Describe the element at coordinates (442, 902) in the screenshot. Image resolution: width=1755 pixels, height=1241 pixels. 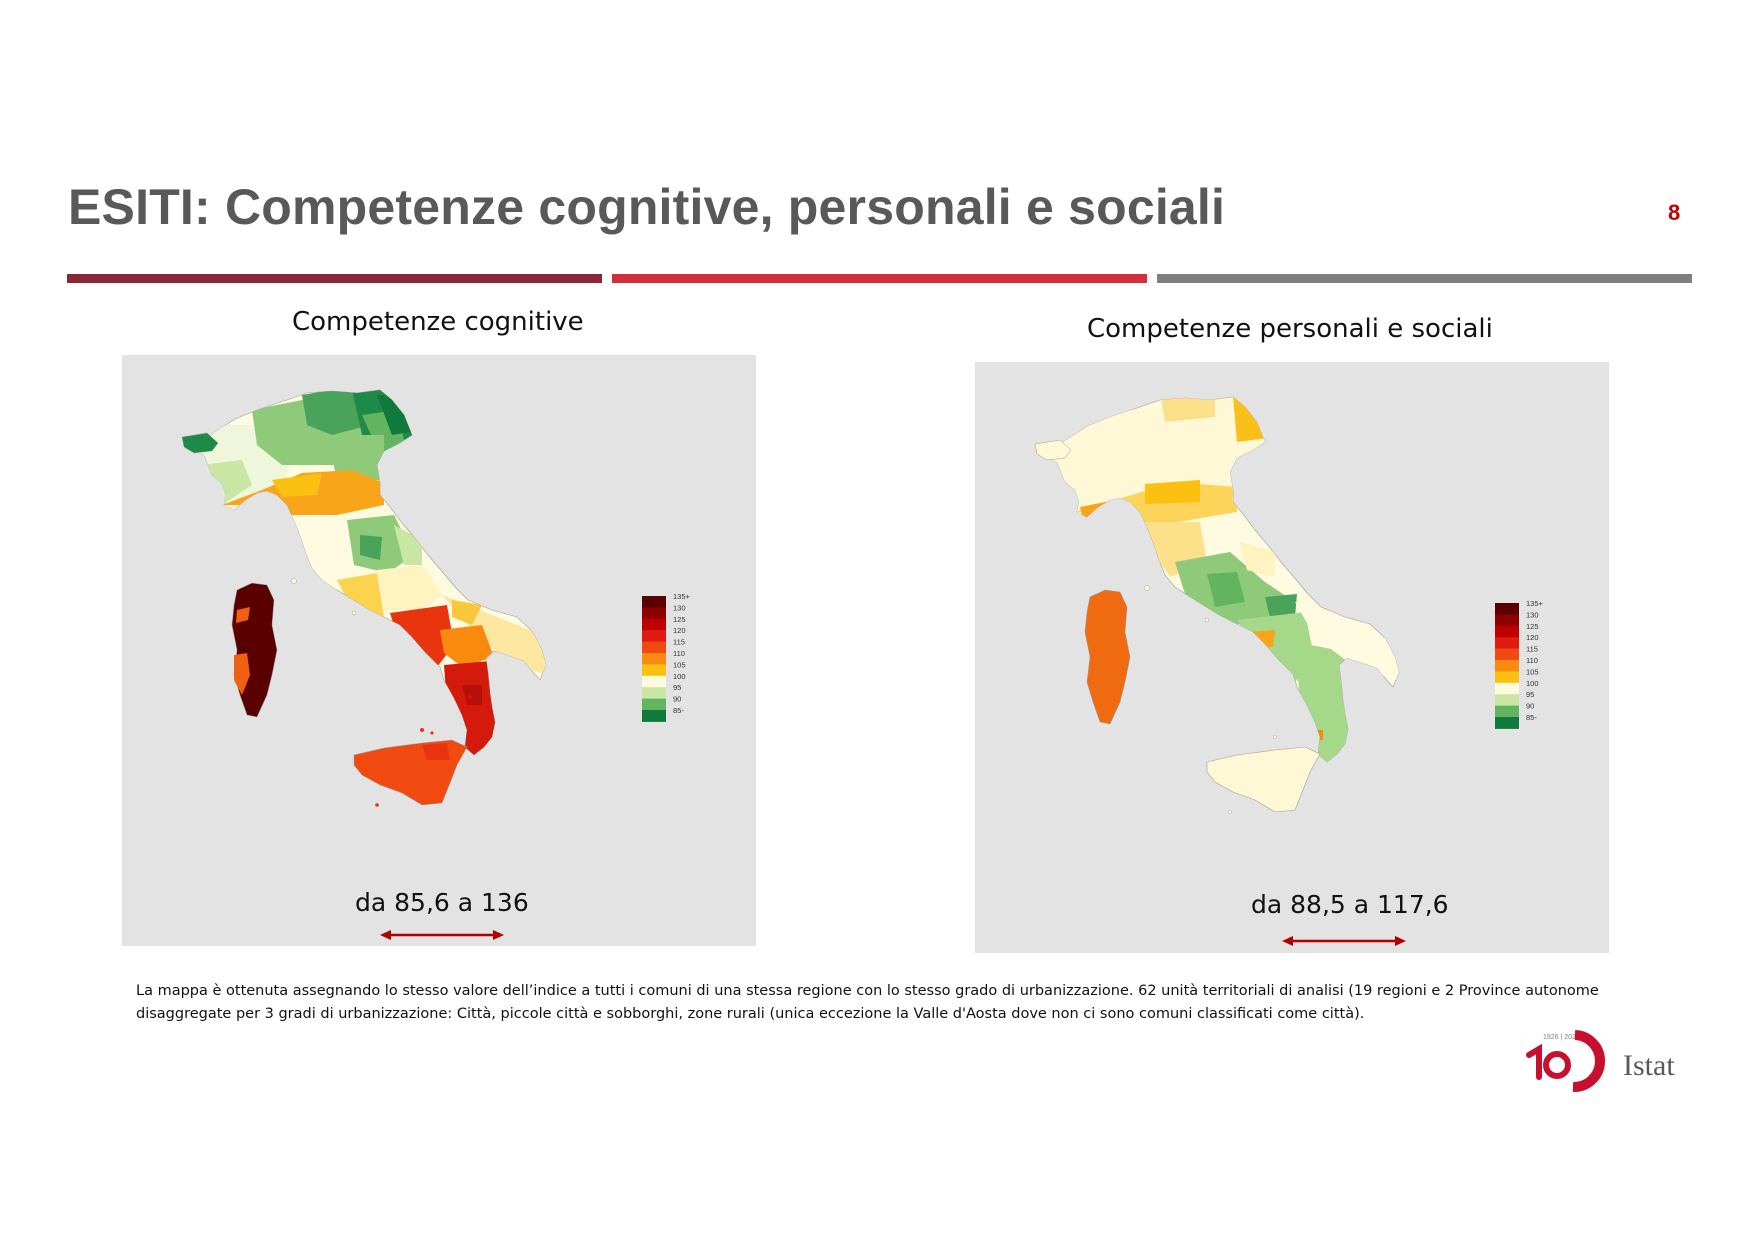
I see `range-text-cognitive: da 85,6 a 136` at that location.